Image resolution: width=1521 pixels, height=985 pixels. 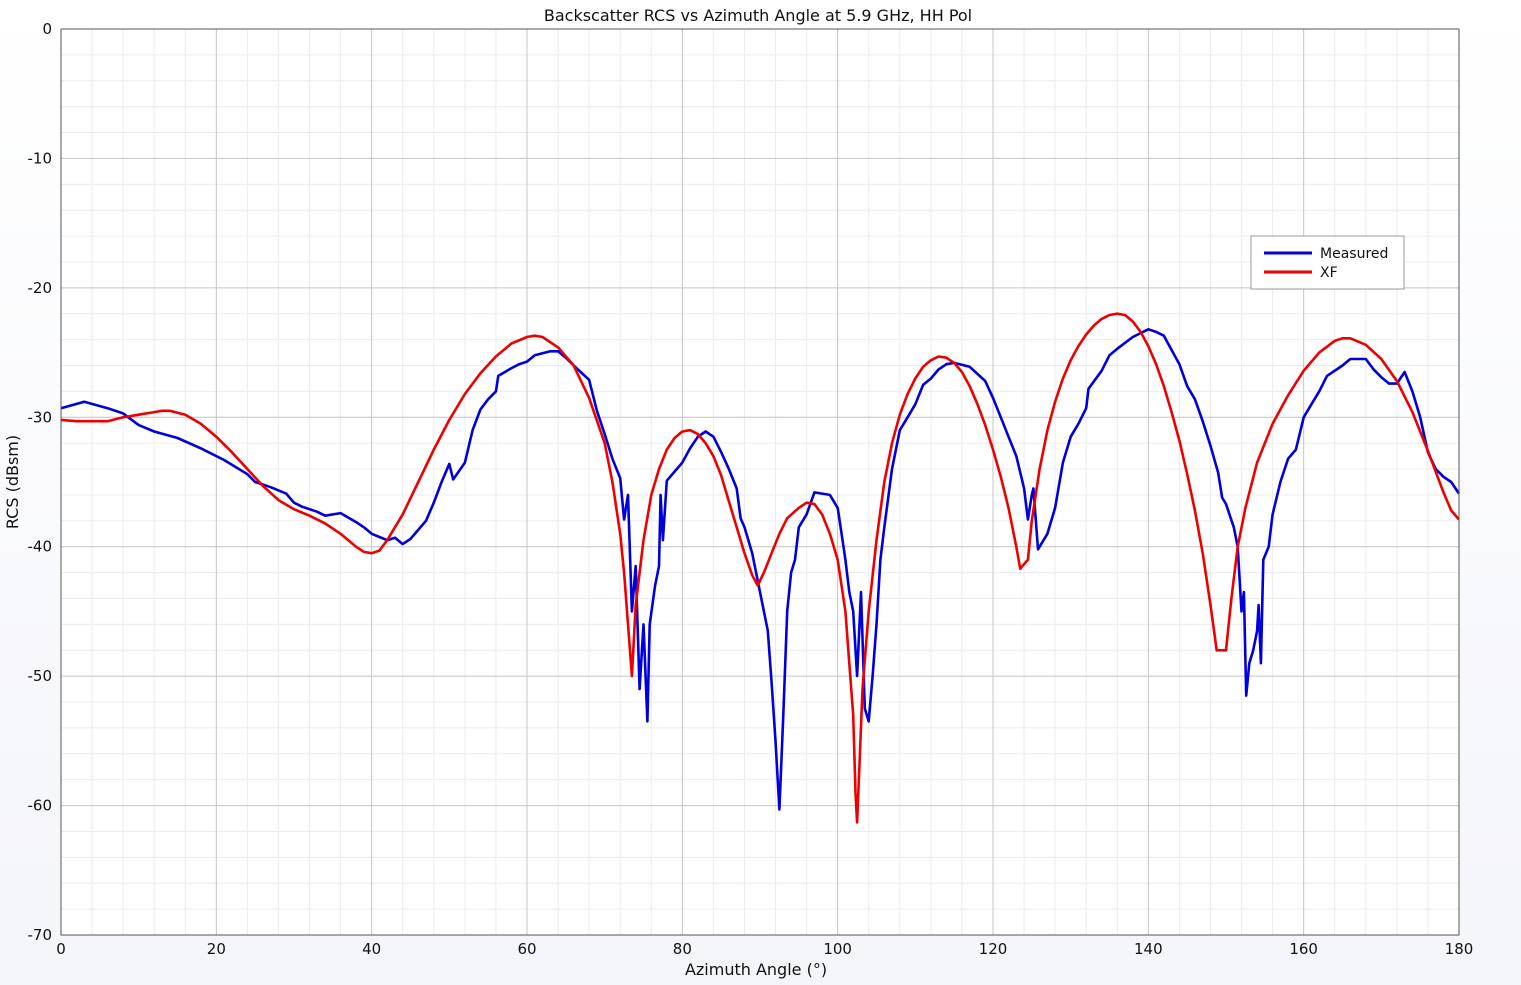 I want to click on legend-label-xf: XF, so click(x=1329, y=273).